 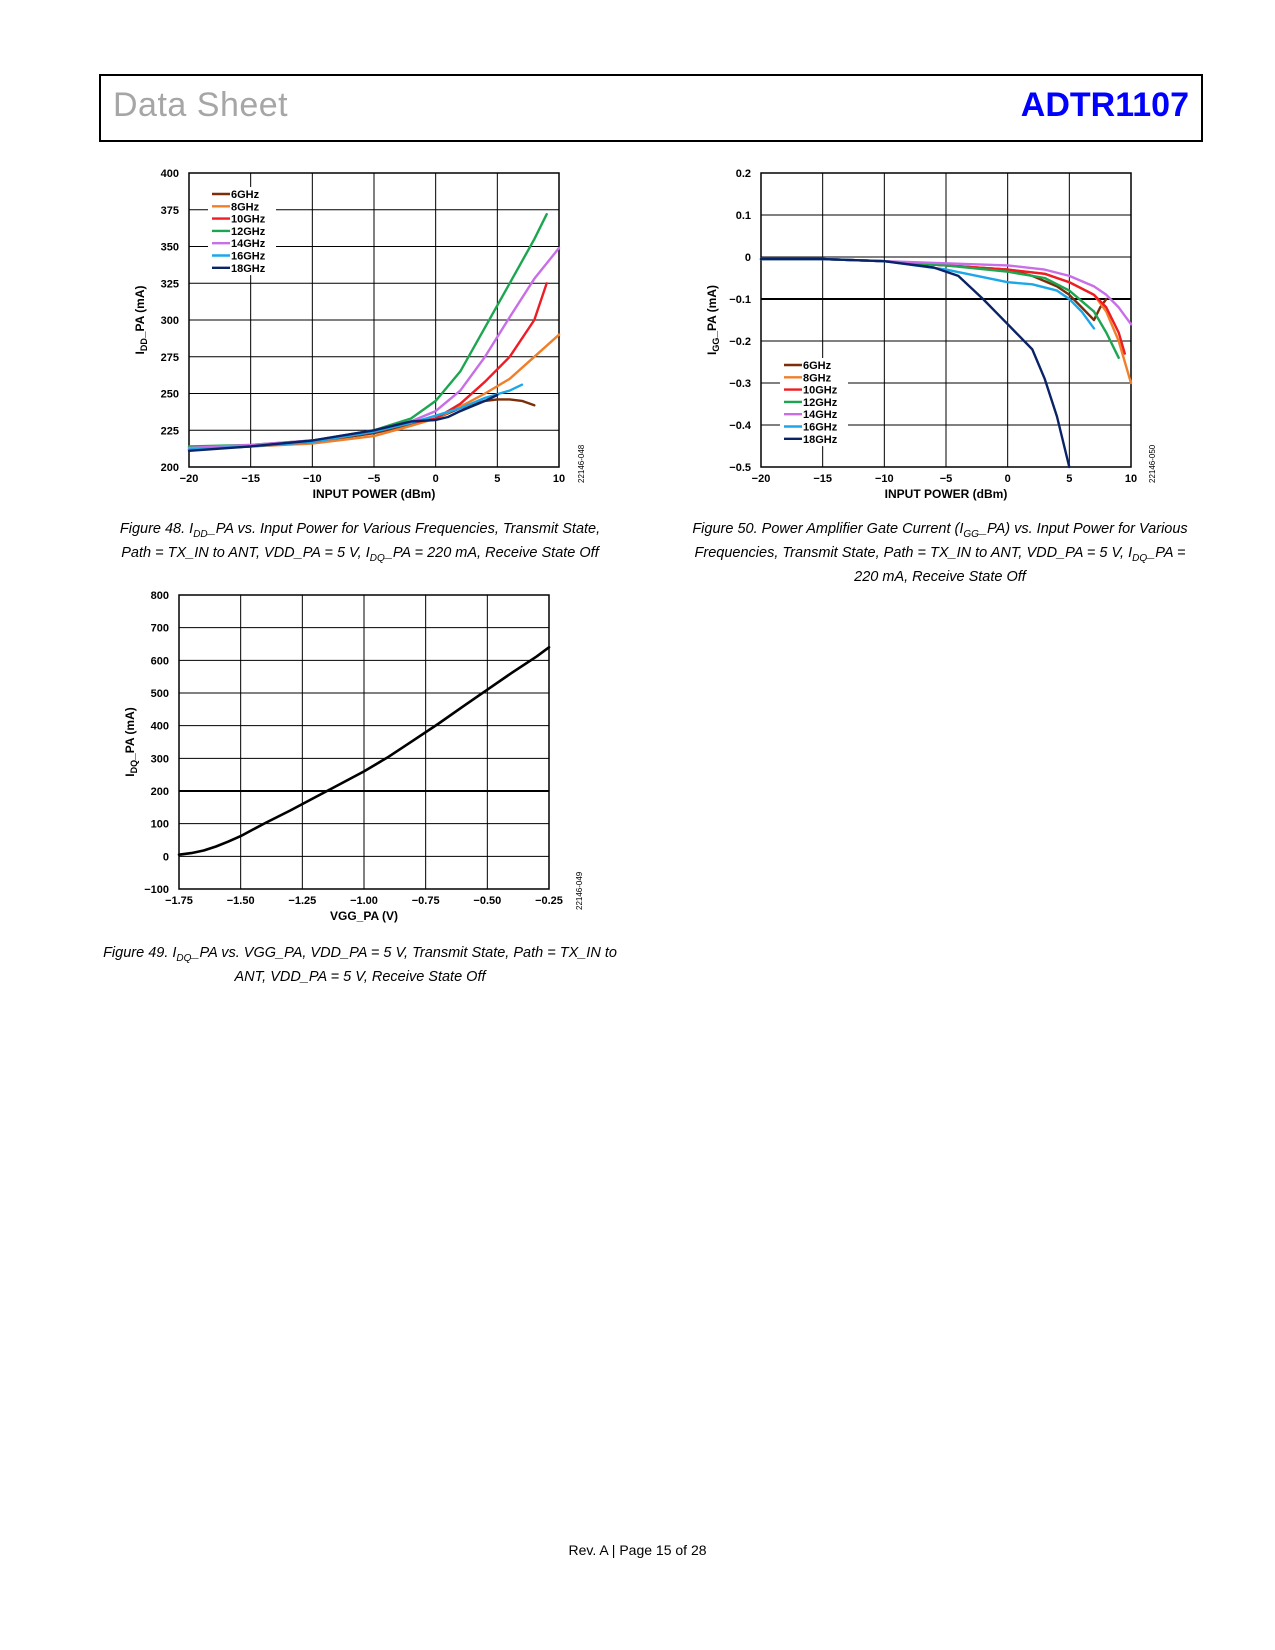 I want to click on figure-code: 22146-048, so click(x=581, y=463).